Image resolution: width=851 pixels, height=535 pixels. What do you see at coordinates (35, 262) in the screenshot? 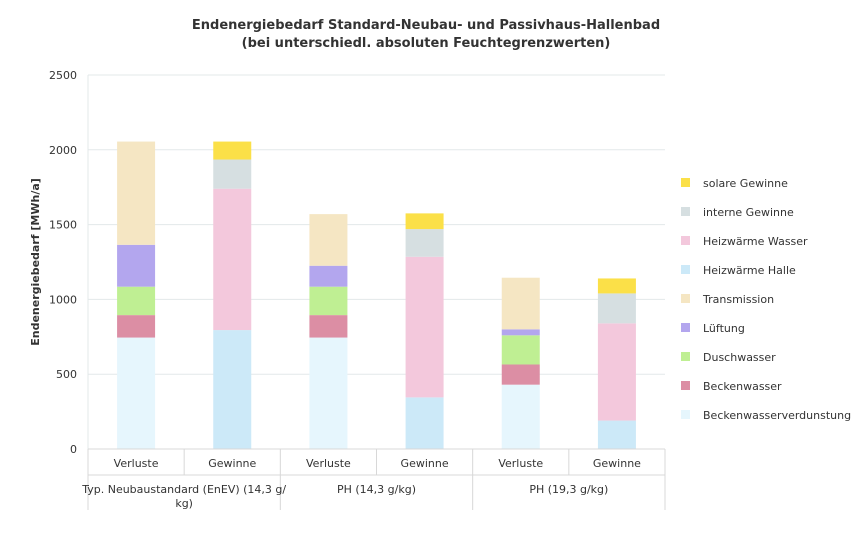
I see `y-axis-label: Endenergiebedarf [MWh/a]` at bounding box center [35, 262].